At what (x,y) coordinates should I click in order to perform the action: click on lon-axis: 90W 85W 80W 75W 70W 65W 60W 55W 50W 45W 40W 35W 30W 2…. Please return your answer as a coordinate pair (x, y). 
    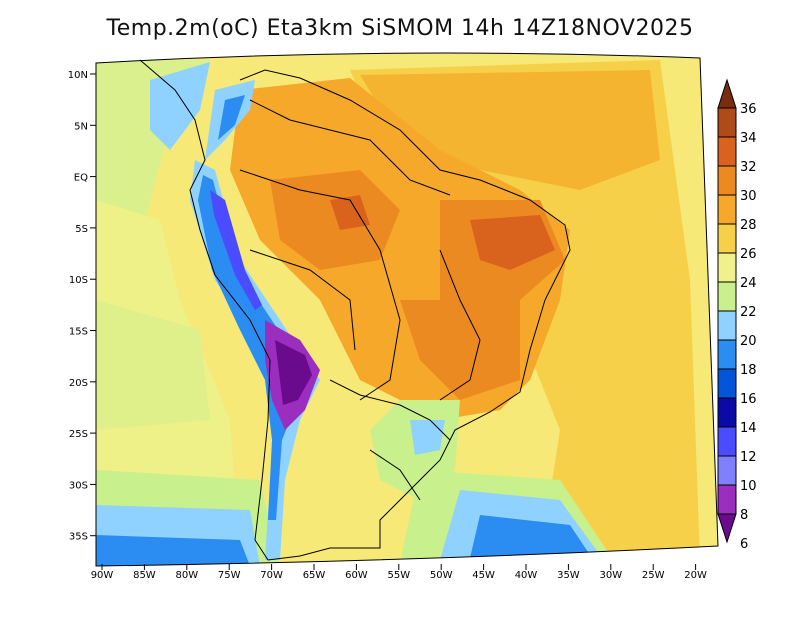
    Looking at the image, I should click on (399, 572).